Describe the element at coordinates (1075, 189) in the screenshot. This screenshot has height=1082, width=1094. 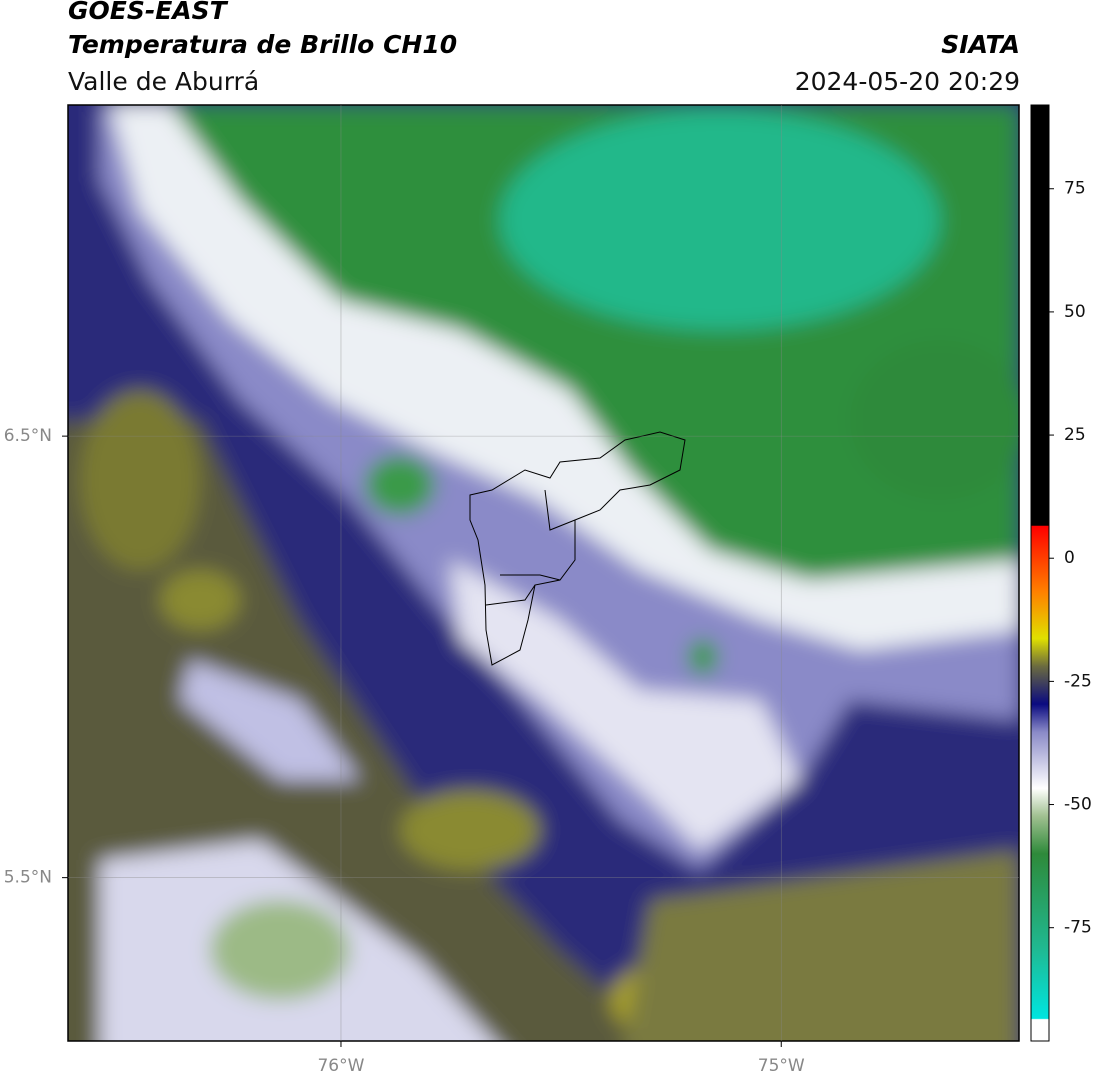
I see `colorbar-tick-label: 75` at that location.